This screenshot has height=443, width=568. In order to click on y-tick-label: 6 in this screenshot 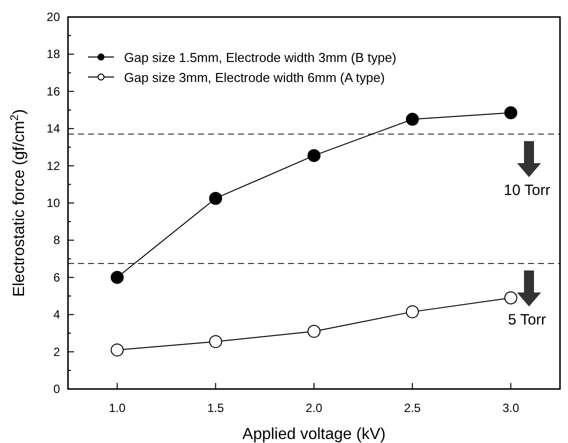, I will do `click(56, 277)`.